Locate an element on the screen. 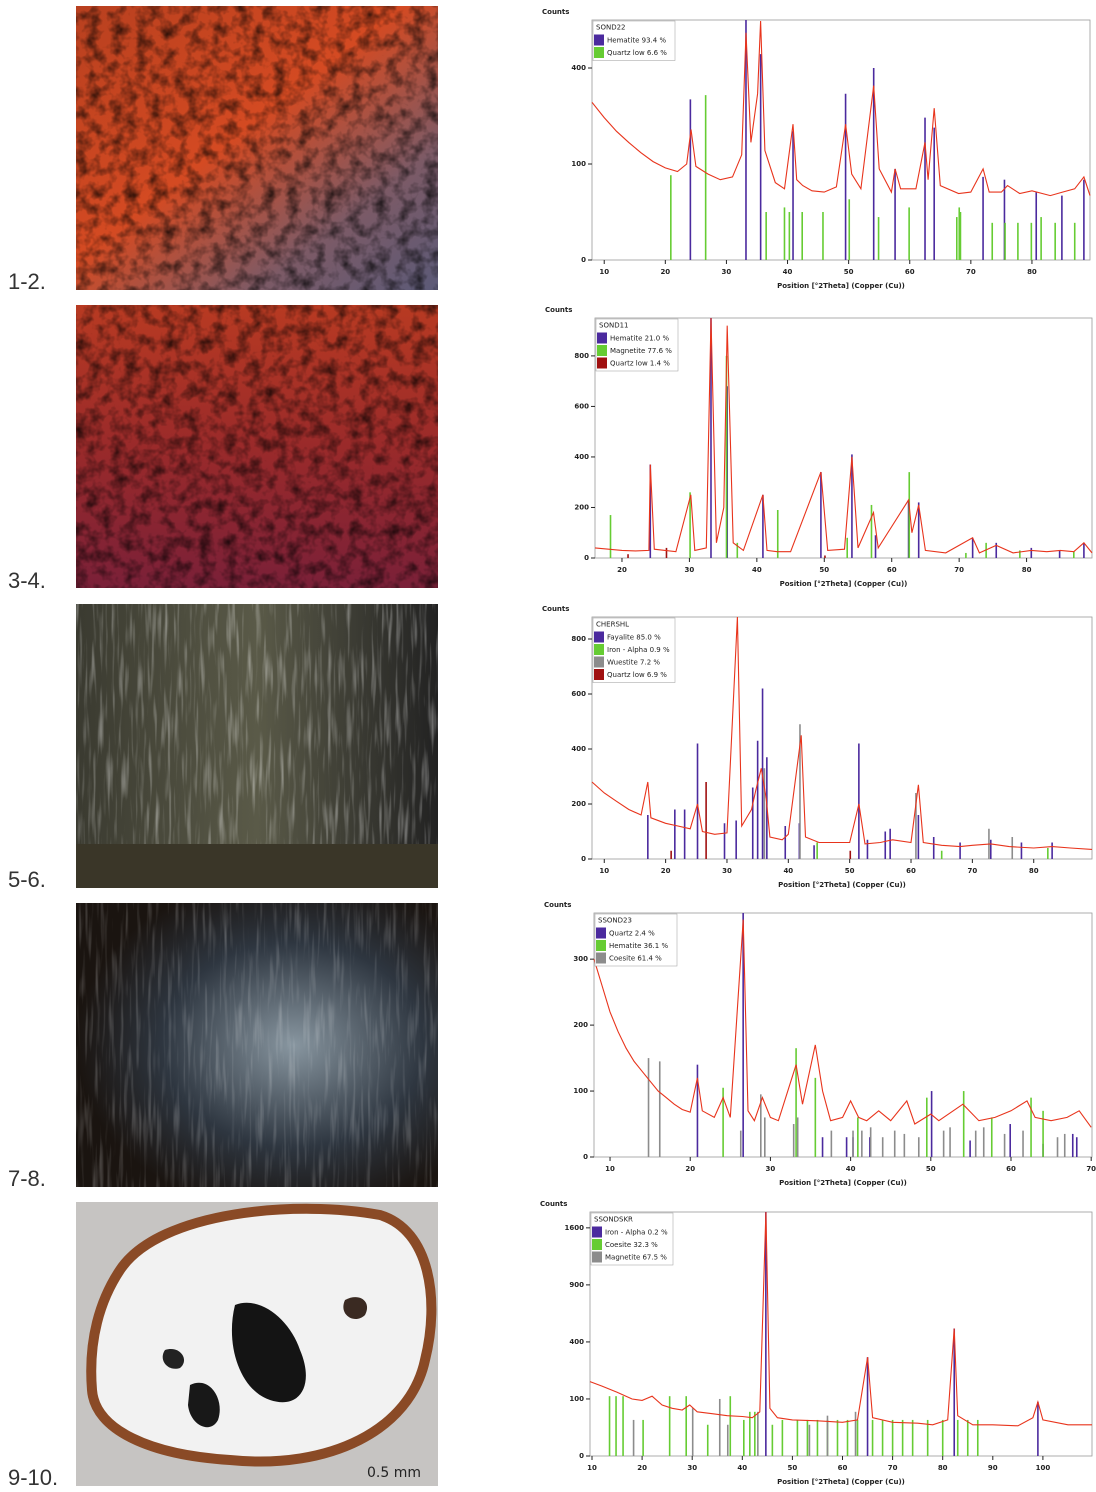 The height and width of the screenshot is (1492, 1096). legend-label: Iron - Alpha 0.2 % is located at coordinates (636, 1233).